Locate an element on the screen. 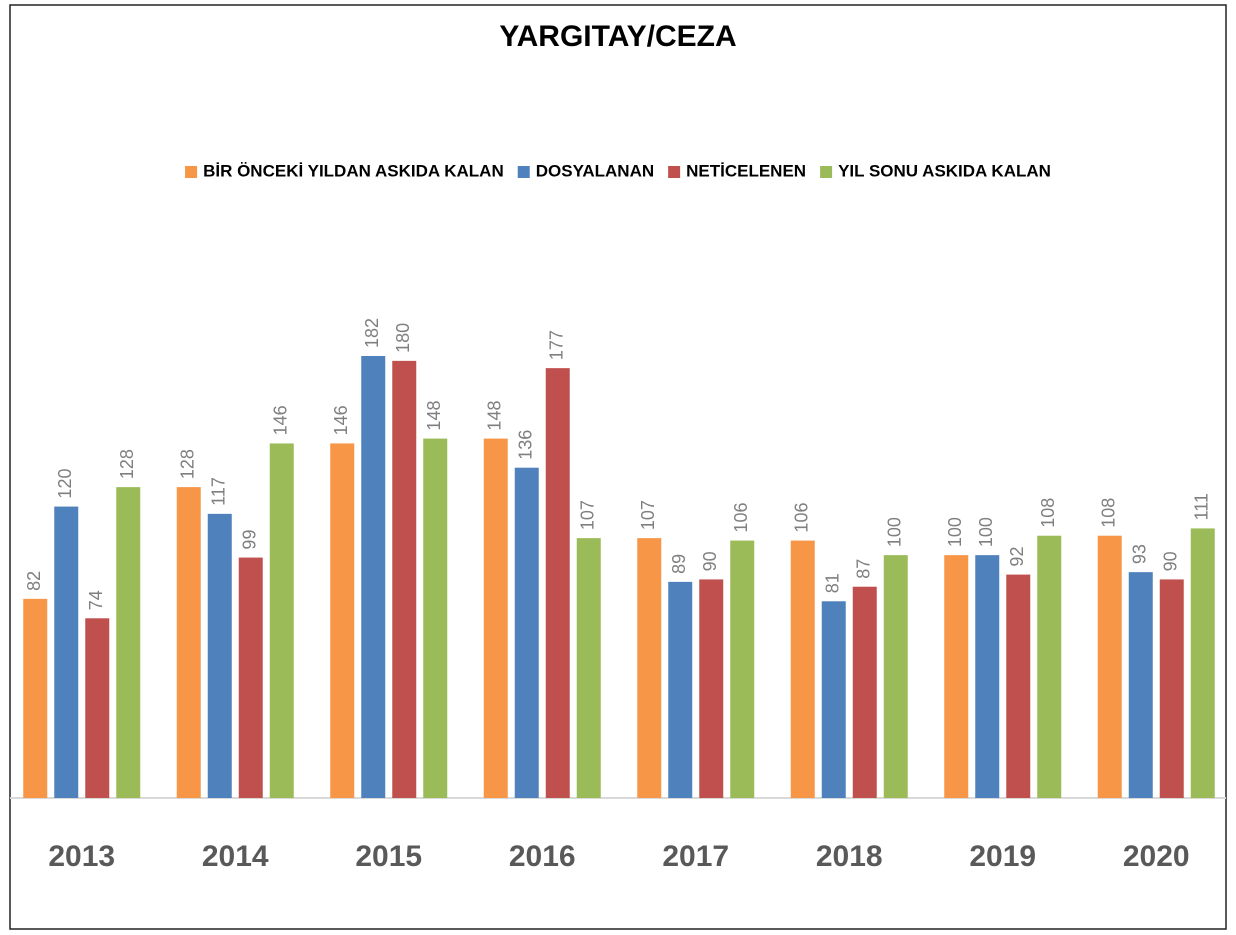  data-label: 99 is located at coordinates (250, 540).